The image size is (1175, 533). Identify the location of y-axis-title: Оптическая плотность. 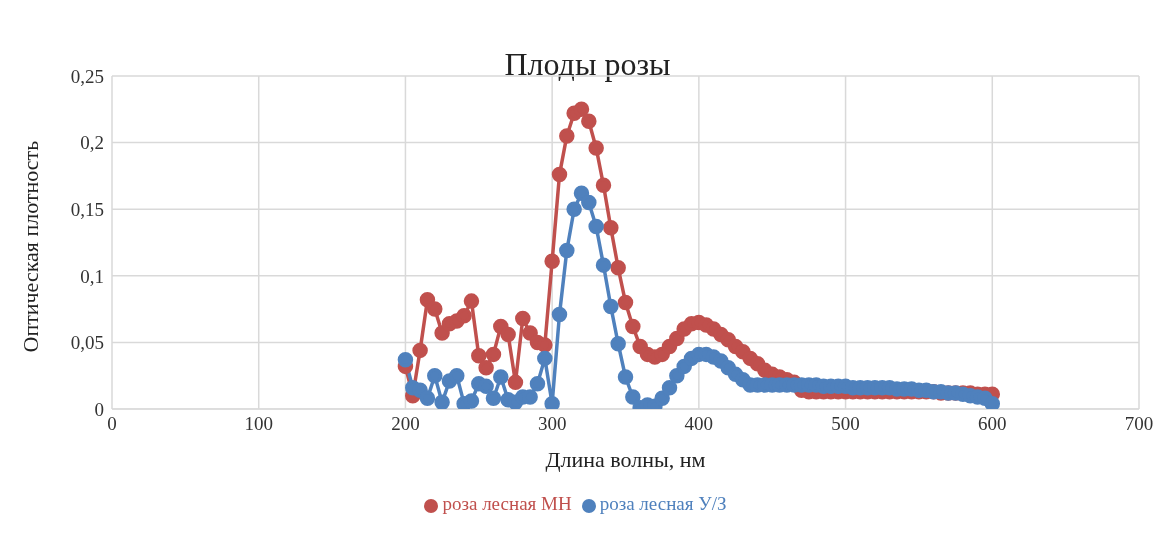
(30, 246).